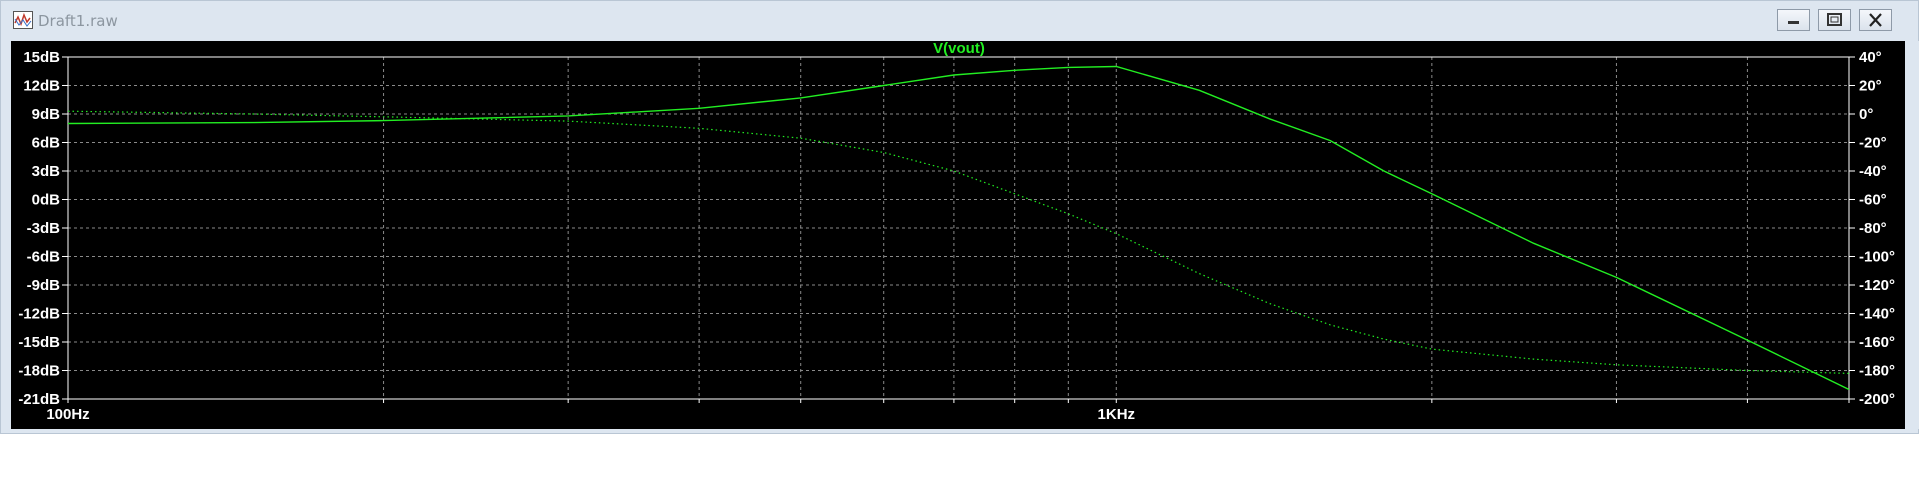 This screenshot has width=1919, height=478. Describe the element at coordinates (959, 49) in the screenshot. I see `chart-title: V(vout)` at that location.